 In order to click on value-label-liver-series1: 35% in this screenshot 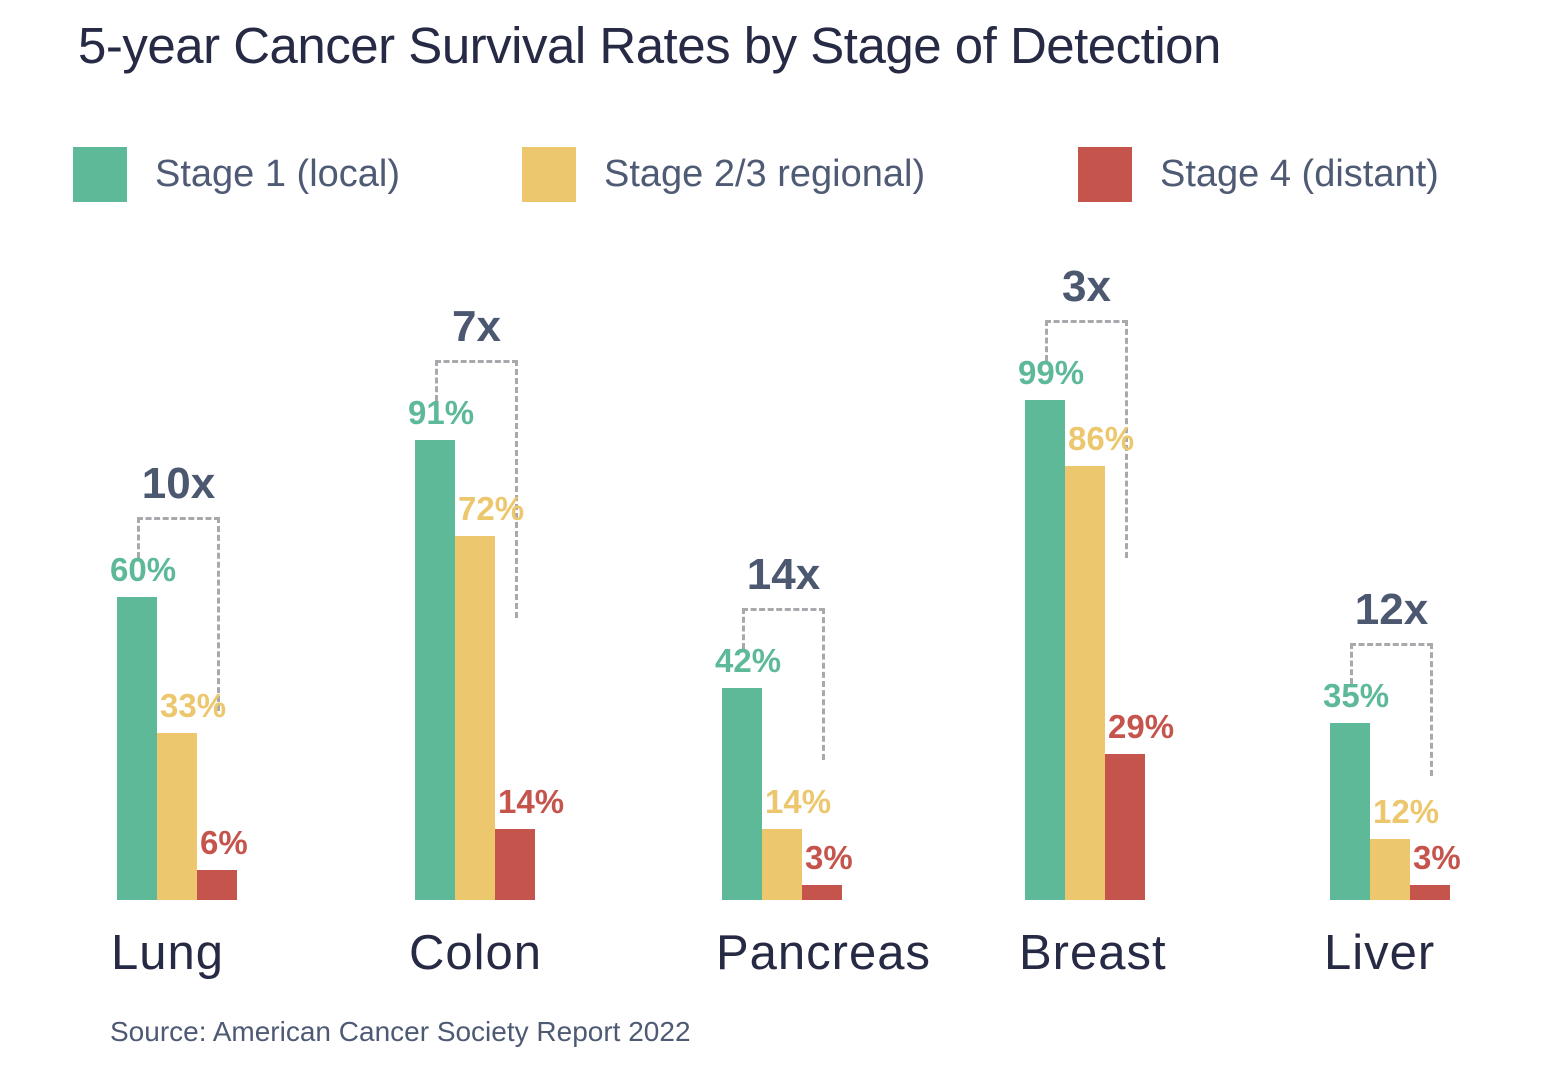, I will do `click(1356, 696)`.